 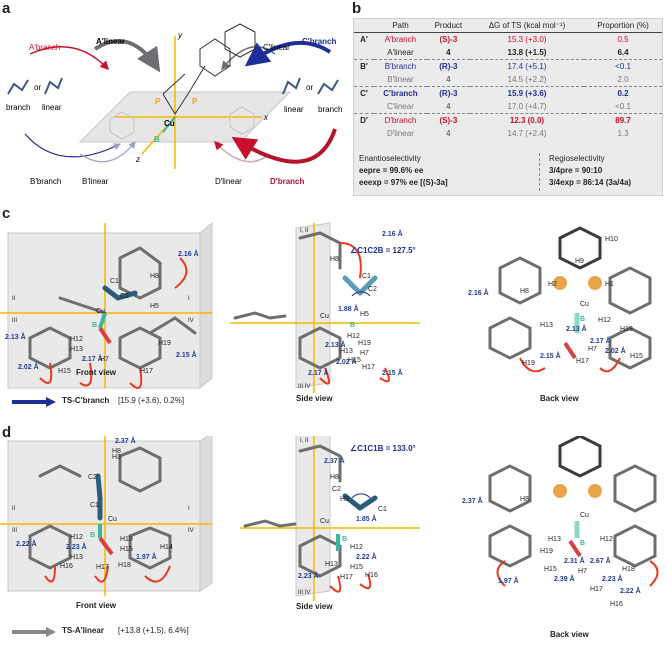 I want to click on atom-label: C2, so click(x=124, y=296).